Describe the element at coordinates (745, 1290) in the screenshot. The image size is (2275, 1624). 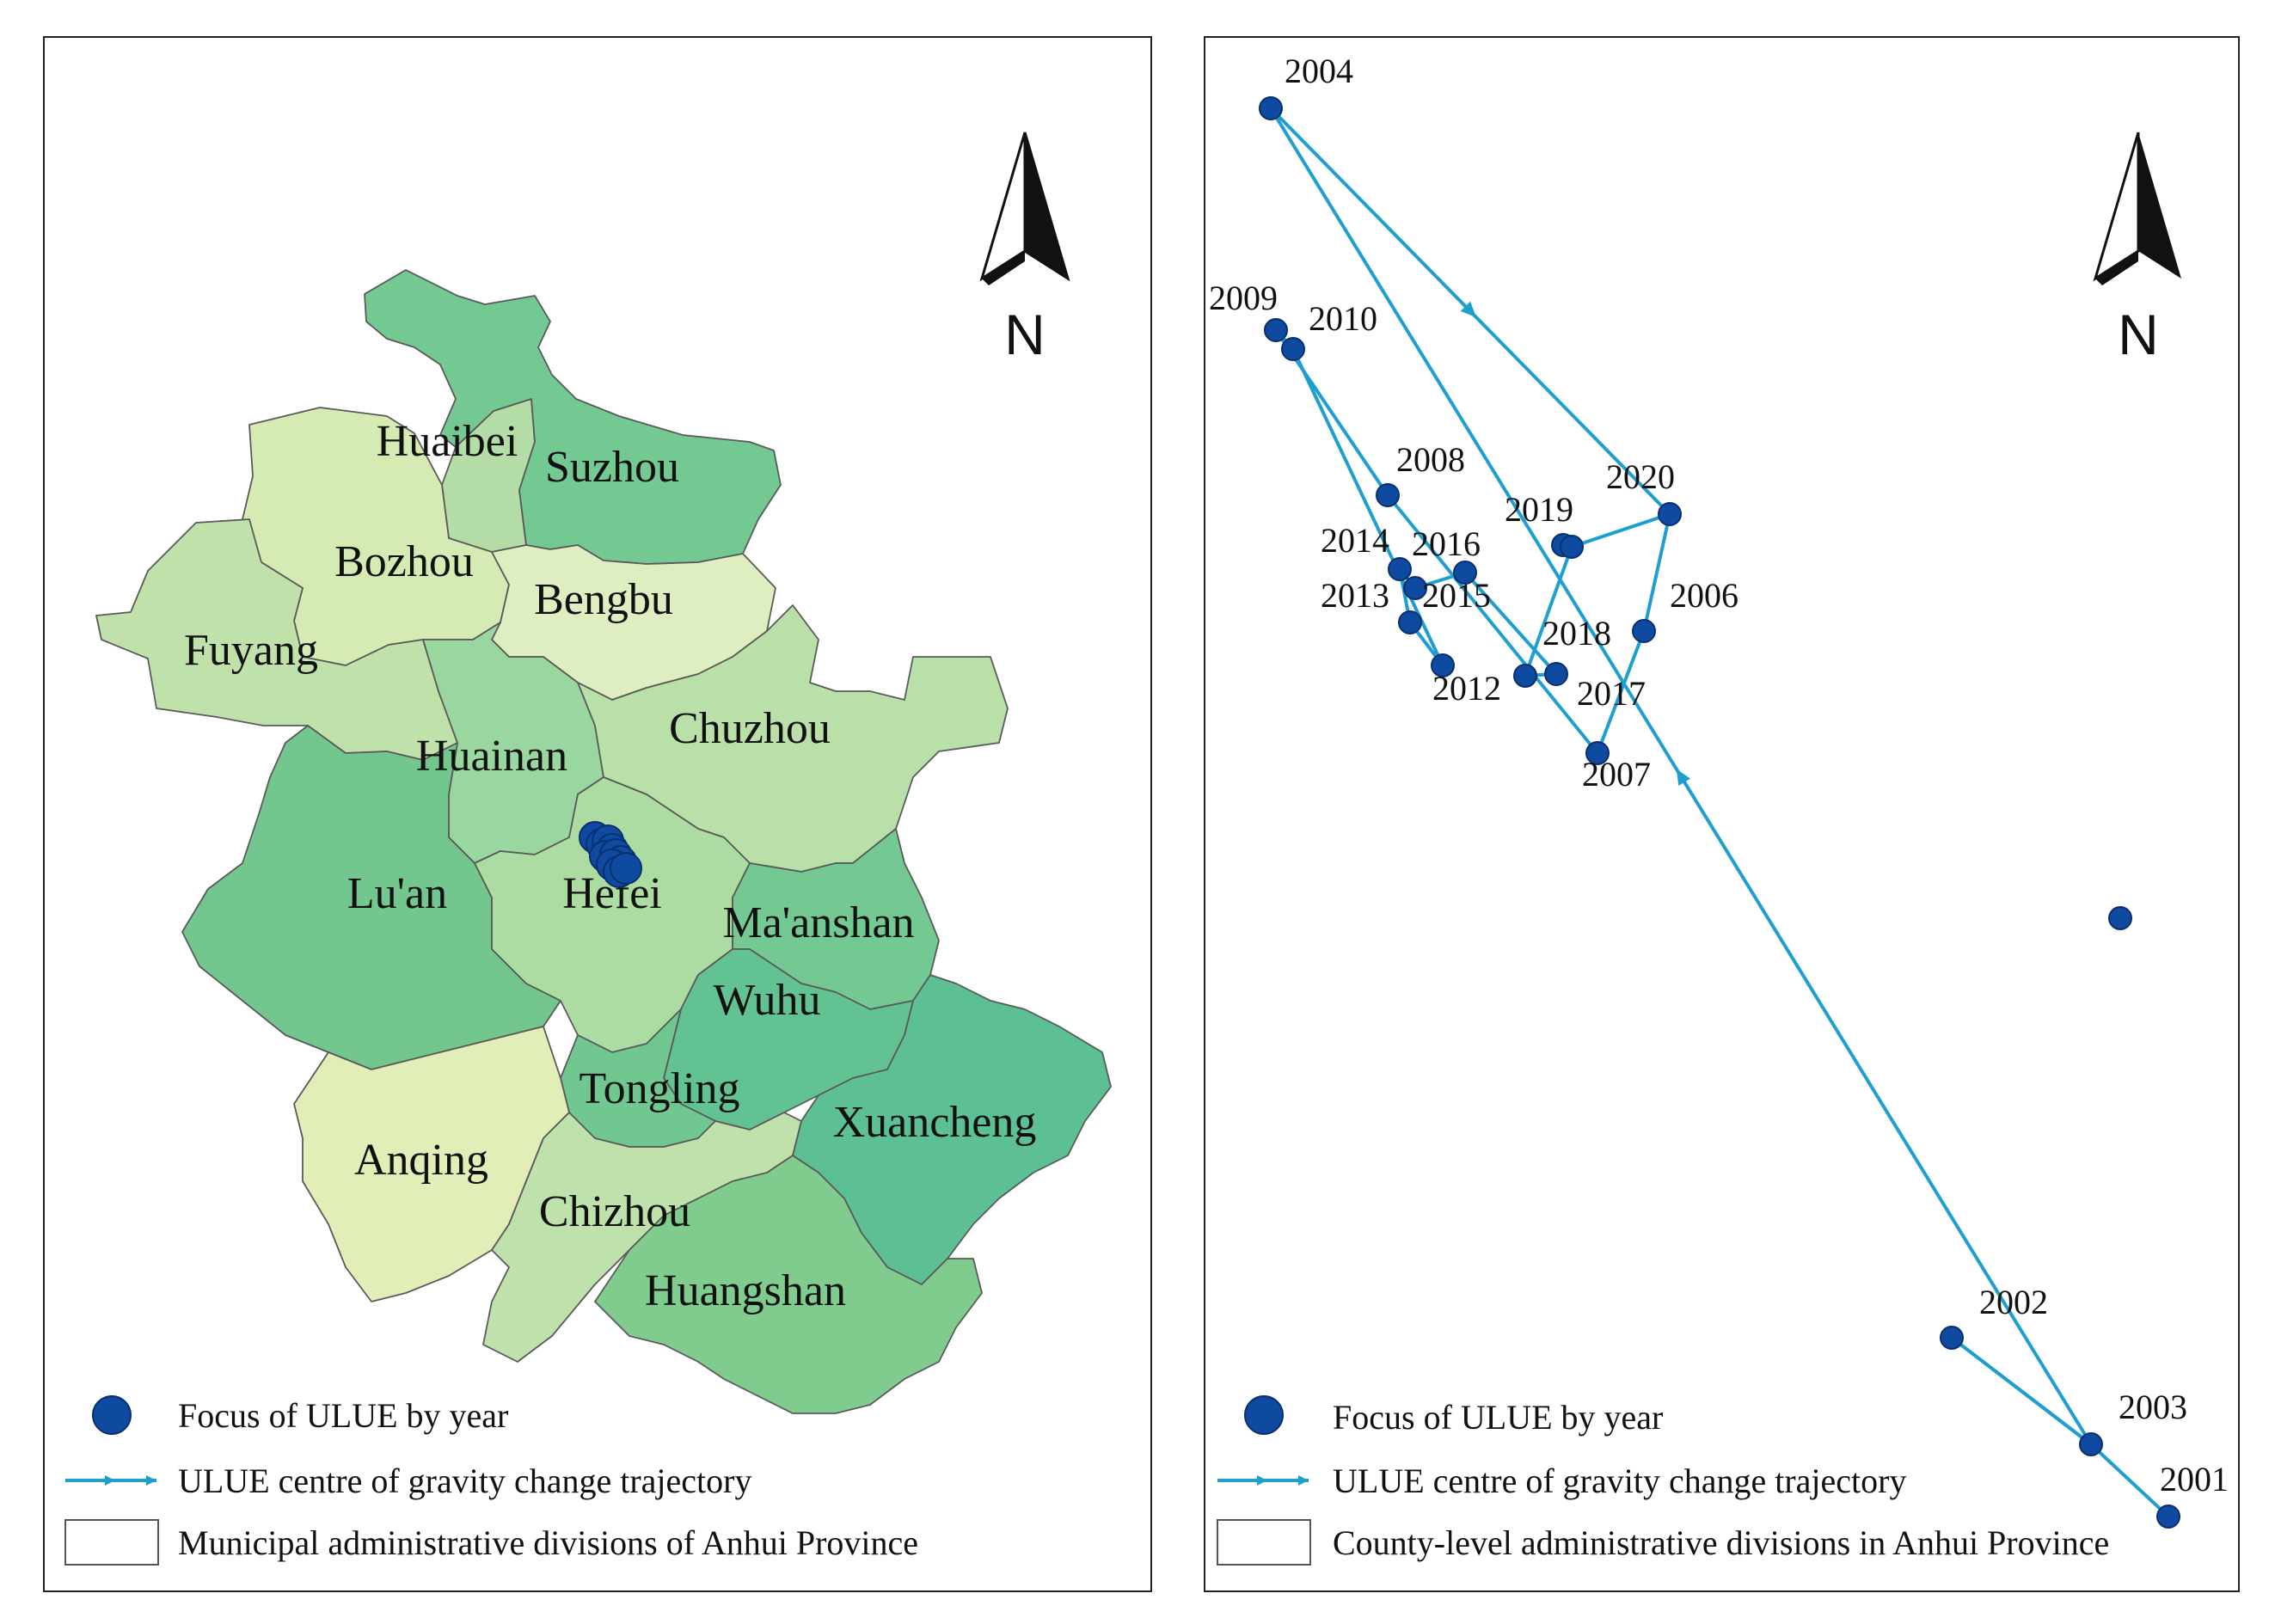
I see `city-label-huangshan: Huangshan` at that location.